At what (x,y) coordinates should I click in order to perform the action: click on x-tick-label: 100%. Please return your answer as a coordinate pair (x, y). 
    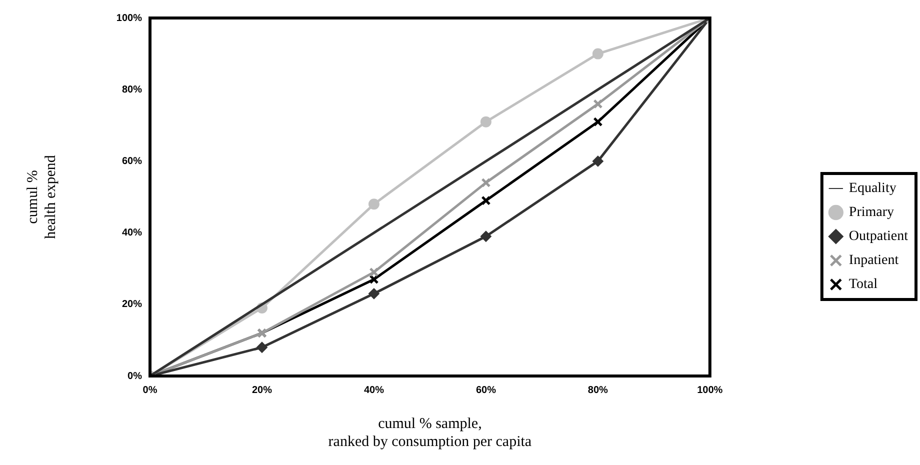
    Looking at the image, I should click on (710, 390).